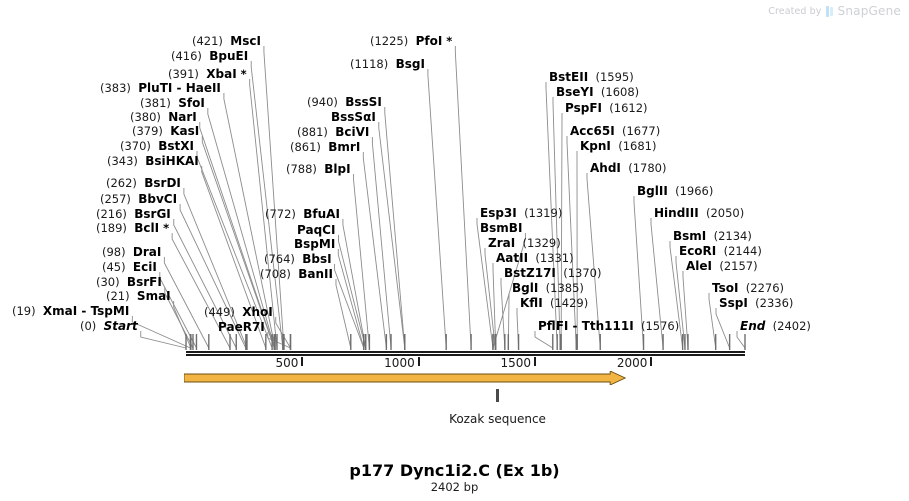 The height and width of the screenshot is (501, 909). Describe the element at coordinates (725, 288) in the screenshot. I see `site-name: TsoI` at that location.